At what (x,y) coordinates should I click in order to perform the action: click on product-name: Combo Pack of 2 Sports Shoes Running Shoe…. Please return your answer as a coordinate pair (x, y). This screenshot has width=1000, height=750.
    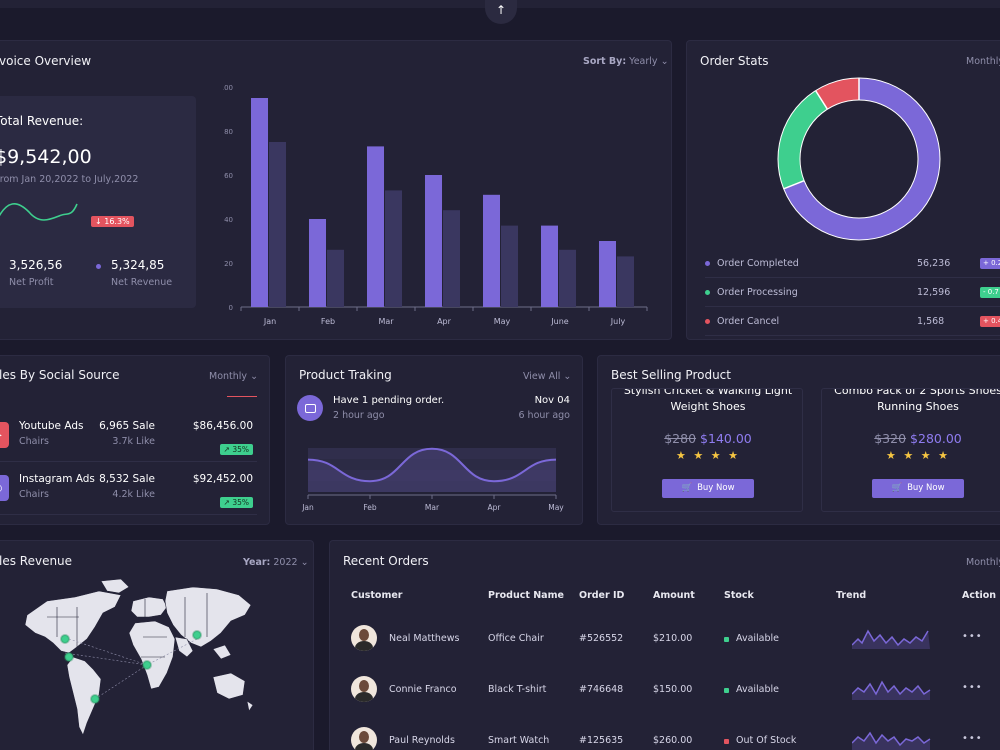
    Looking at the image, I should click on (911, 401).